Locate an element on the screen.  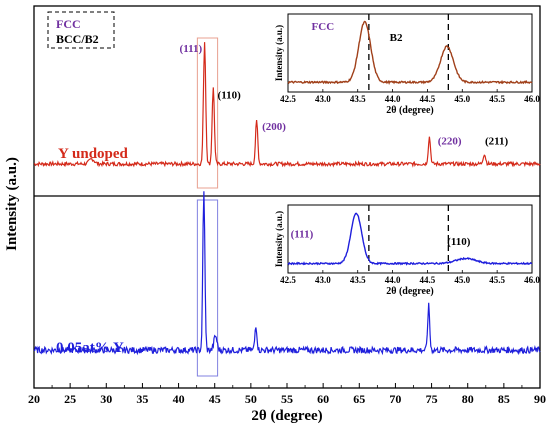
x-tick-label: 40 is located at coordinates (179, 399).